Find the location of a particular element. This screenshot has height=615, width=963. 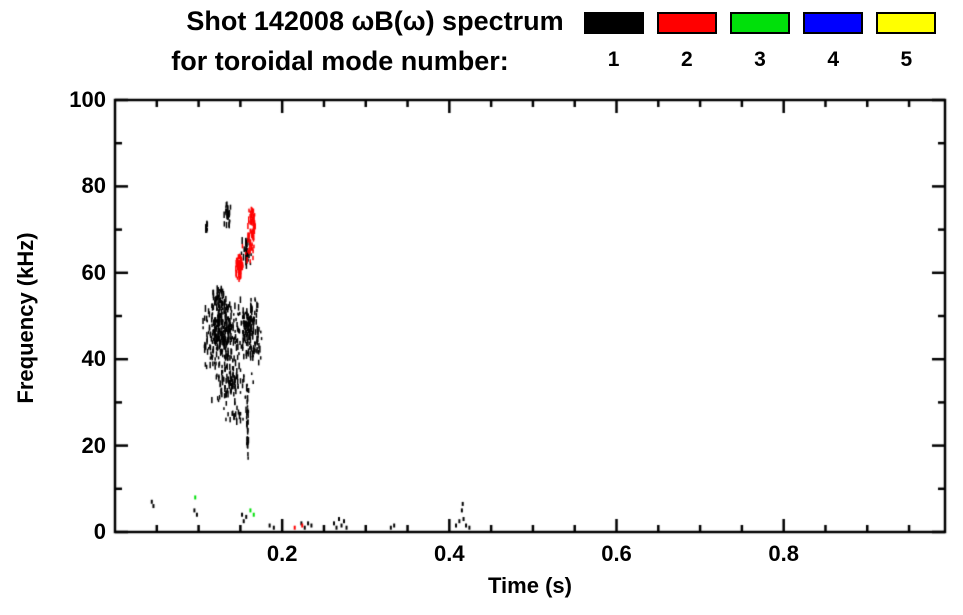

x-tick-label-0.2: 0.2 is located at coordinates (282, 553).